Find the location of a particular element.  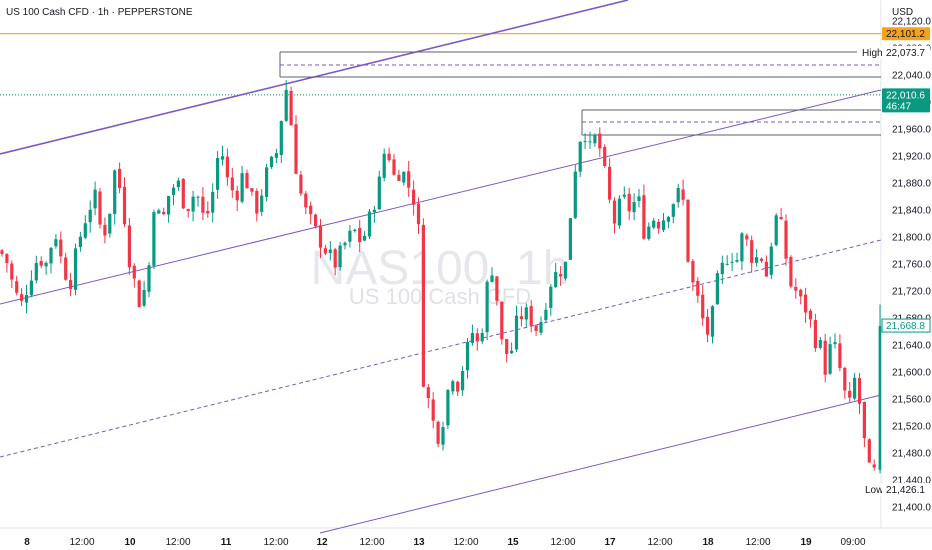

y-tick-label: 21,440.0 is located at coordinates (911, 481).